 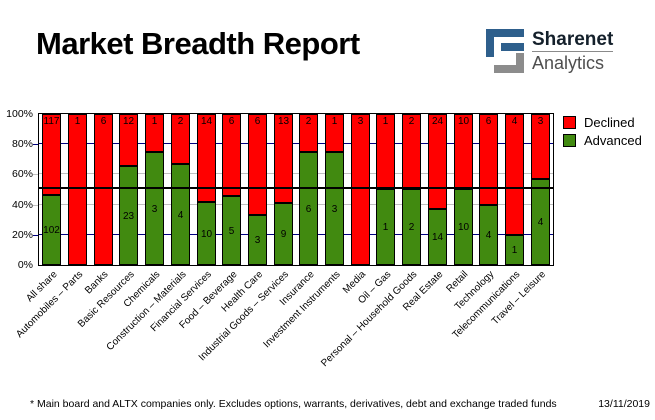 What do you see at coordinates (437, 161) in the screenshot?
I see `bar-declined-segment: 24` at bounding box center [437, 161].